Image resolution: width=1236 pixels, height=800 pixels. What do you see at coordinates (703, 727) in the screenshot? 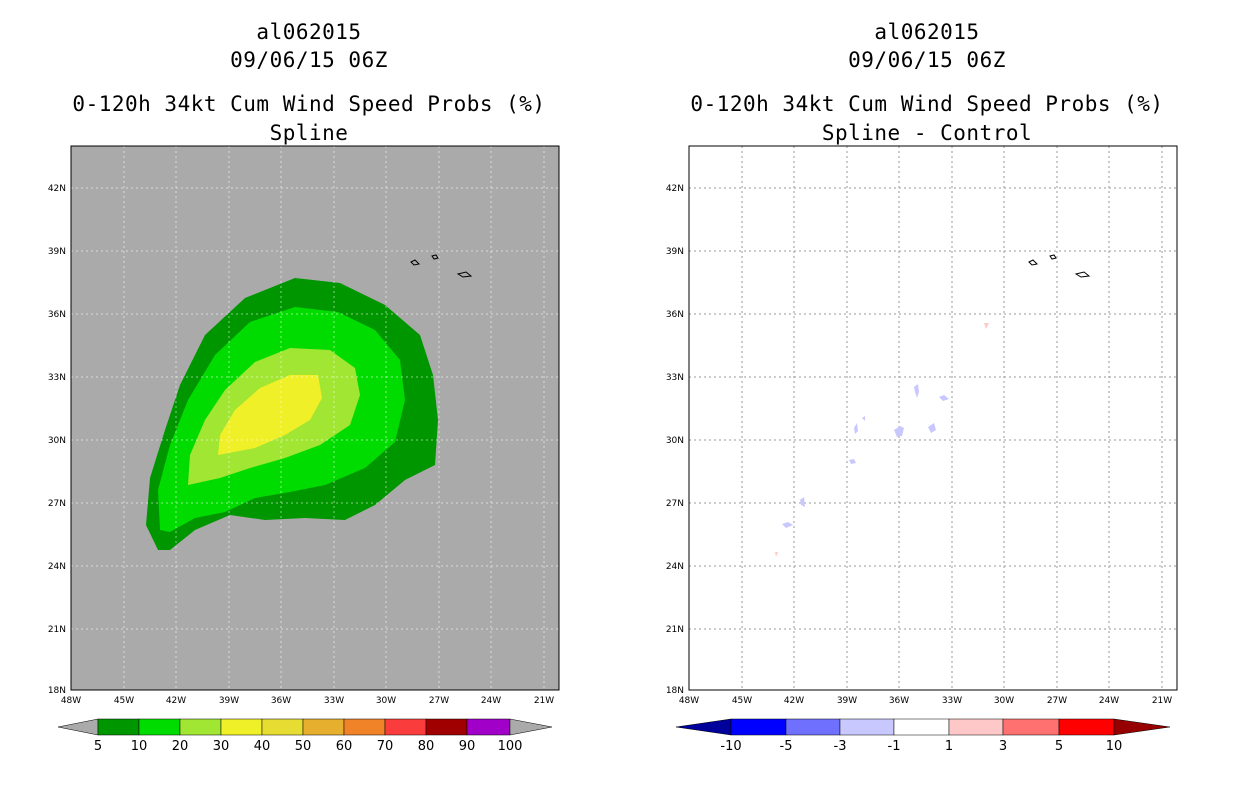
I see `colorbar-under-arrow` at bounding box center [703, 727].